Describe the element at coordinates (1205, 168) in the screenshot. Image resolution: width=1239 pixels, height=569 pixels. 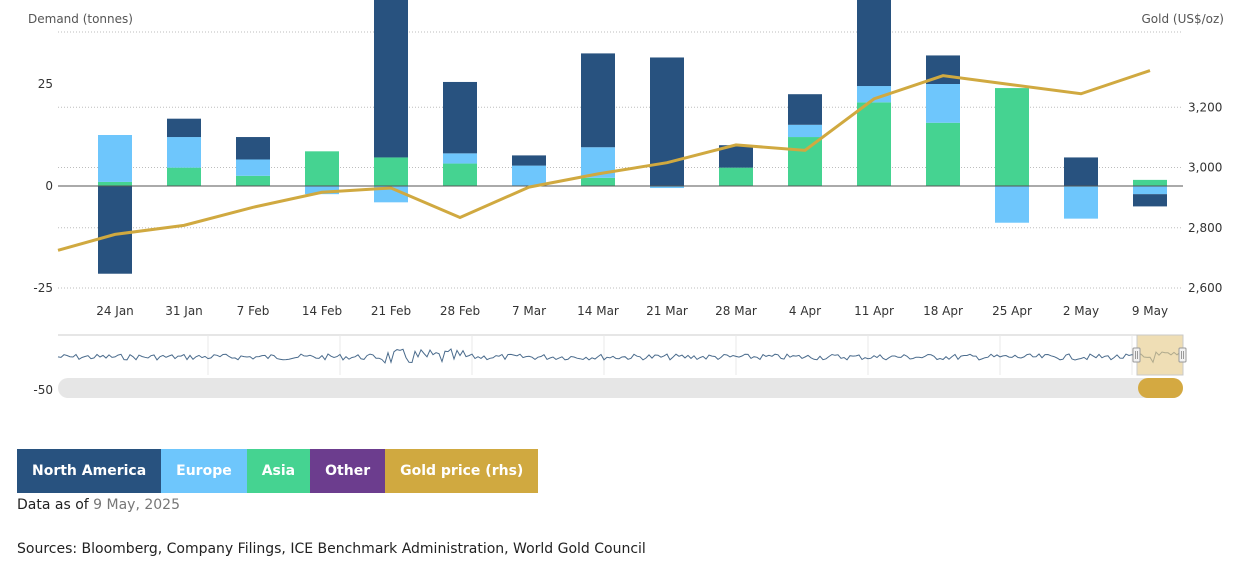
I see `right-tick-label: 3,000` at that location.